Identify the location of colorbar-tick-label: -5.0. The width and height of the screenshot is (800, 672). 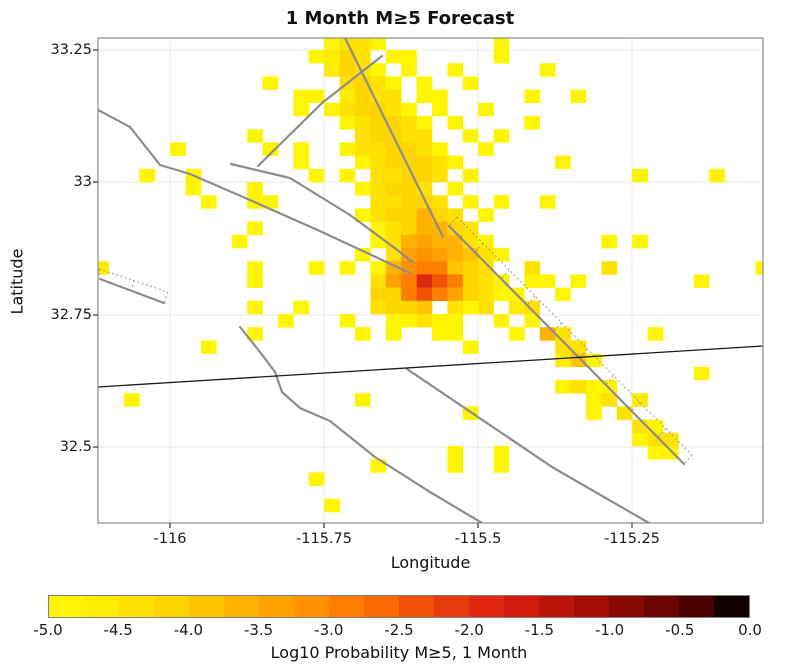
(48, 630).